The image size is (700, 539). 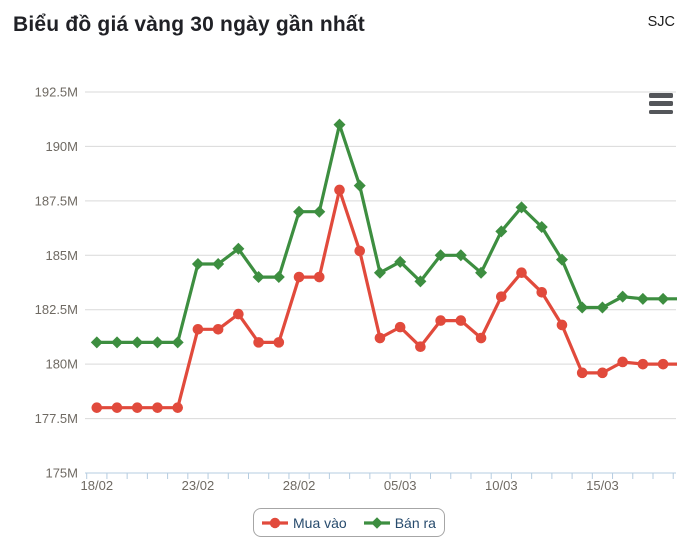 What do you see at coordinates (299, 485) in the screenshot?
I see `x-tick-label: 28/02` at bounding box center [299, 485].